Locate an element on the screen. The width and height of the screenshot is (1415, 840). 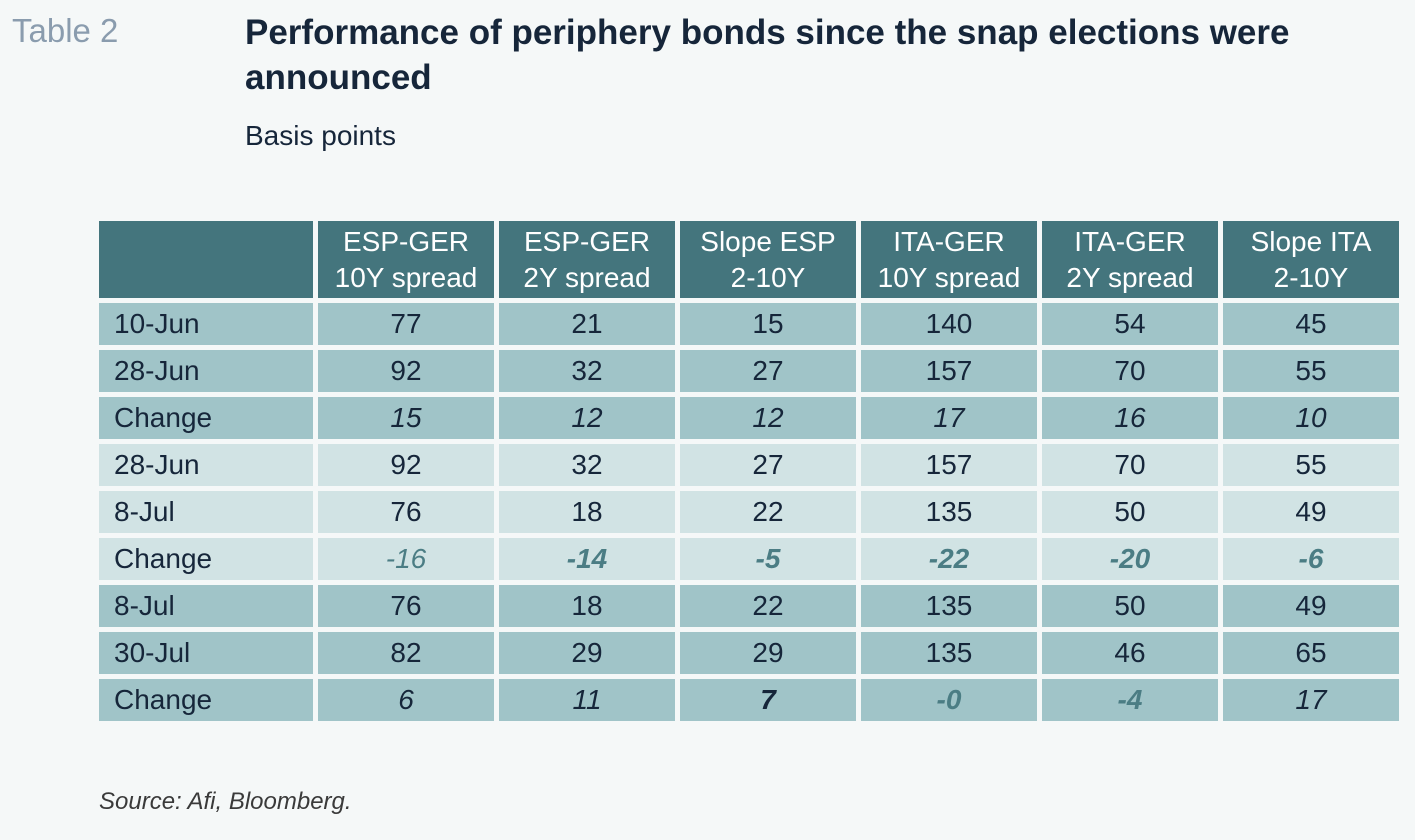
table-cell: 54 is located at coordinates (1130, 324).